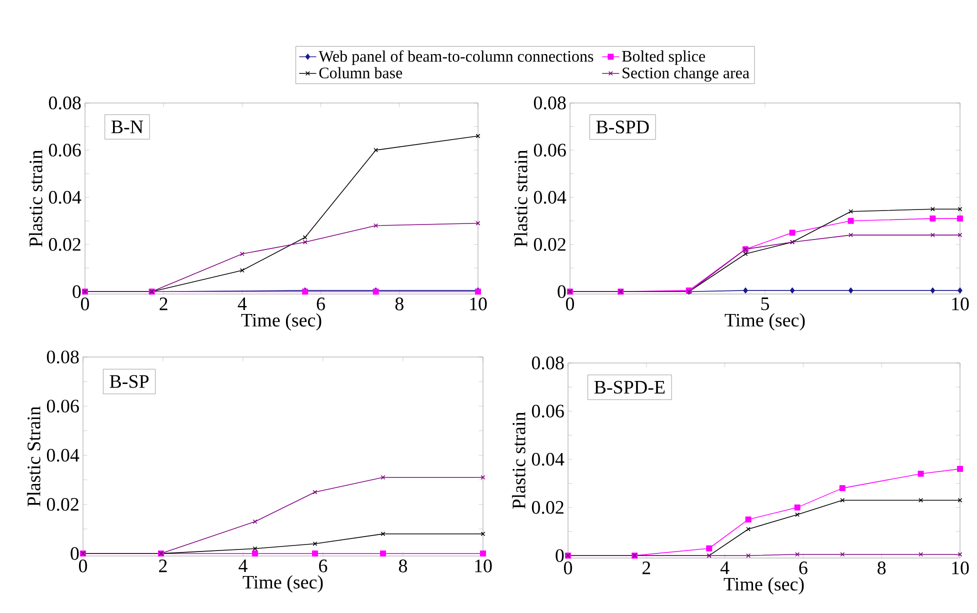  I want to click on x-tick-label: 5, so click(765, 304).